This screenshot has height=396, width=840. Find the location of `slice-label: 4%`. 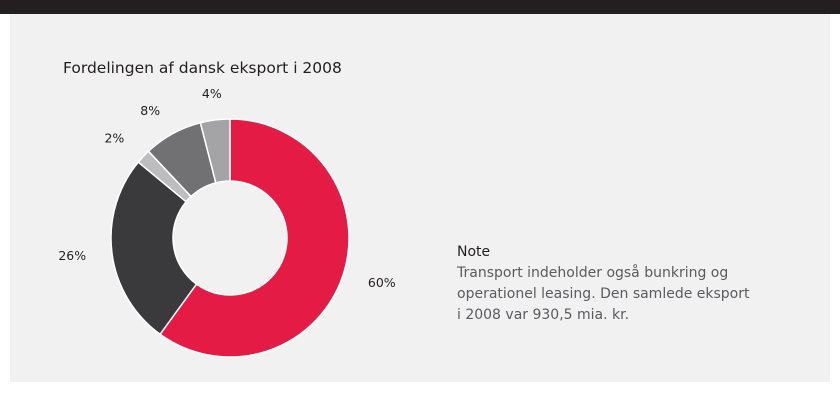

slice-label: 4% is located at coordinates (212, 93).